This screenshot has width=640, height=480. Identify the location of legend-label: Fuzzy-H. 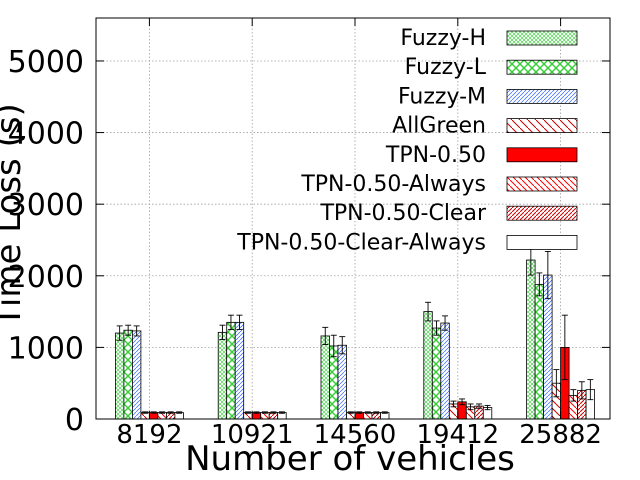
(443, 38).